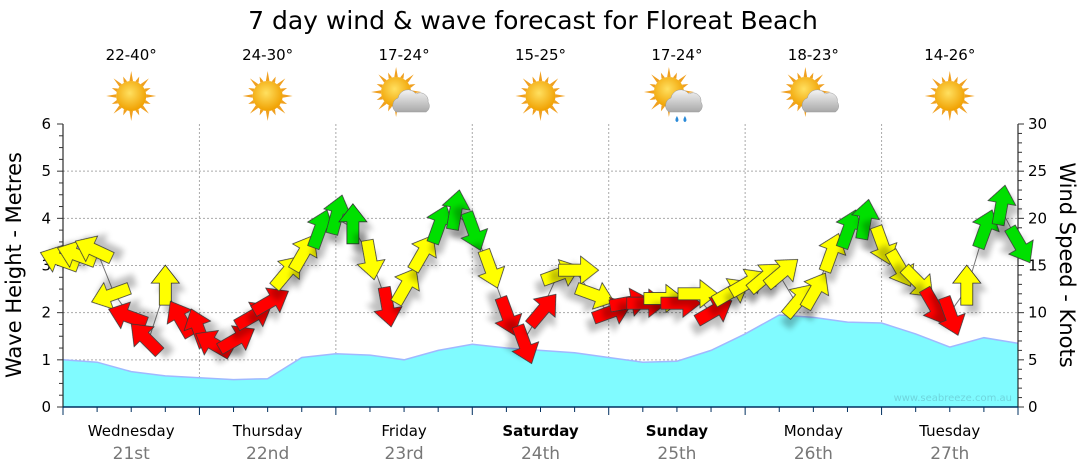  Describe the element at coordinates (1037, 124) in the screenshot. I see `y-tick-label-right: 30` at that location.